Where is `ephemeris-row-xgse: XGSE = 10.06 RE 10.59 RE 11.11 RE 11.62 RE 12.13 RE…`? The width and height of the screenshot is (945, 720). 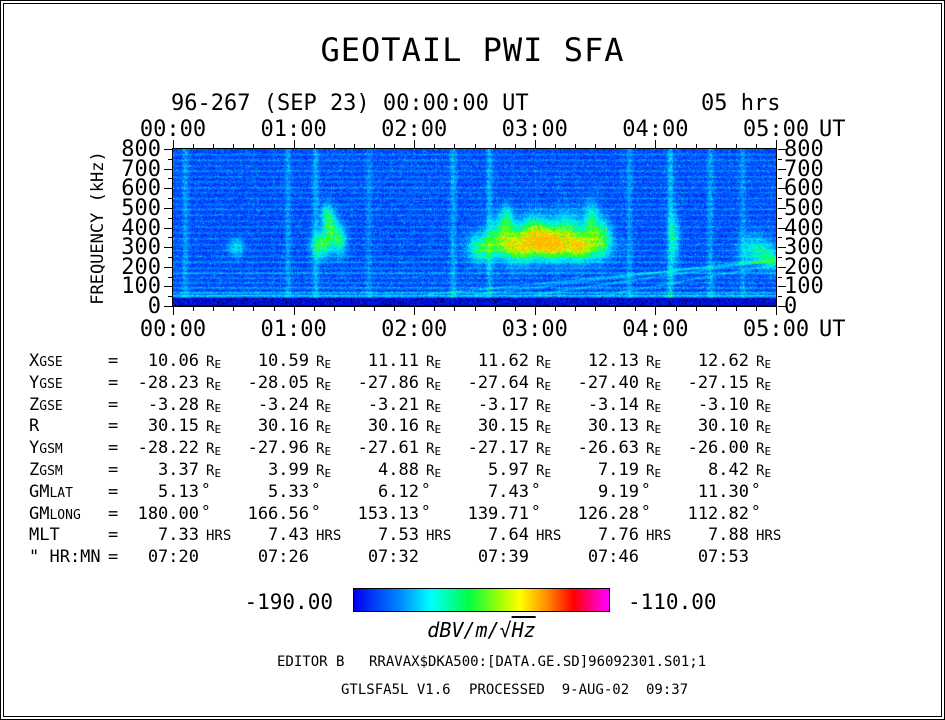 ephemeris-row-xgse: XGSE = 10.06 RE 10.59 RE 11.11 RE 11.62 RE 12.13 RE… is located at coordinates (424, 362).